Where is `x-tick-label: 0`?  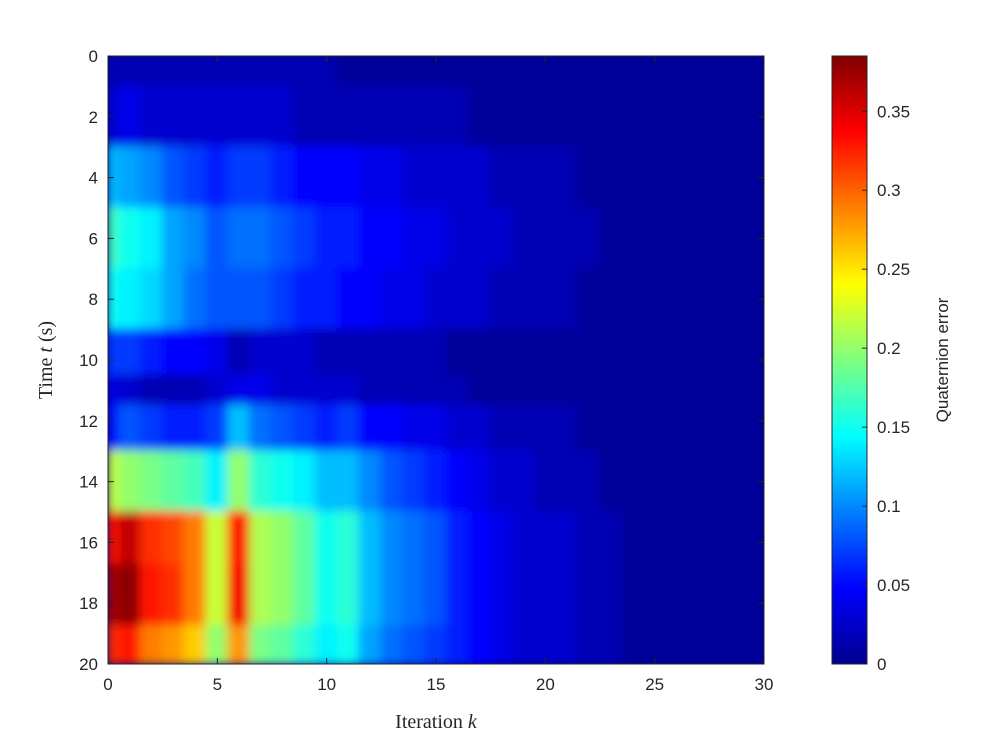
x-tick-label: 0 is located at coordinates (107, 684).